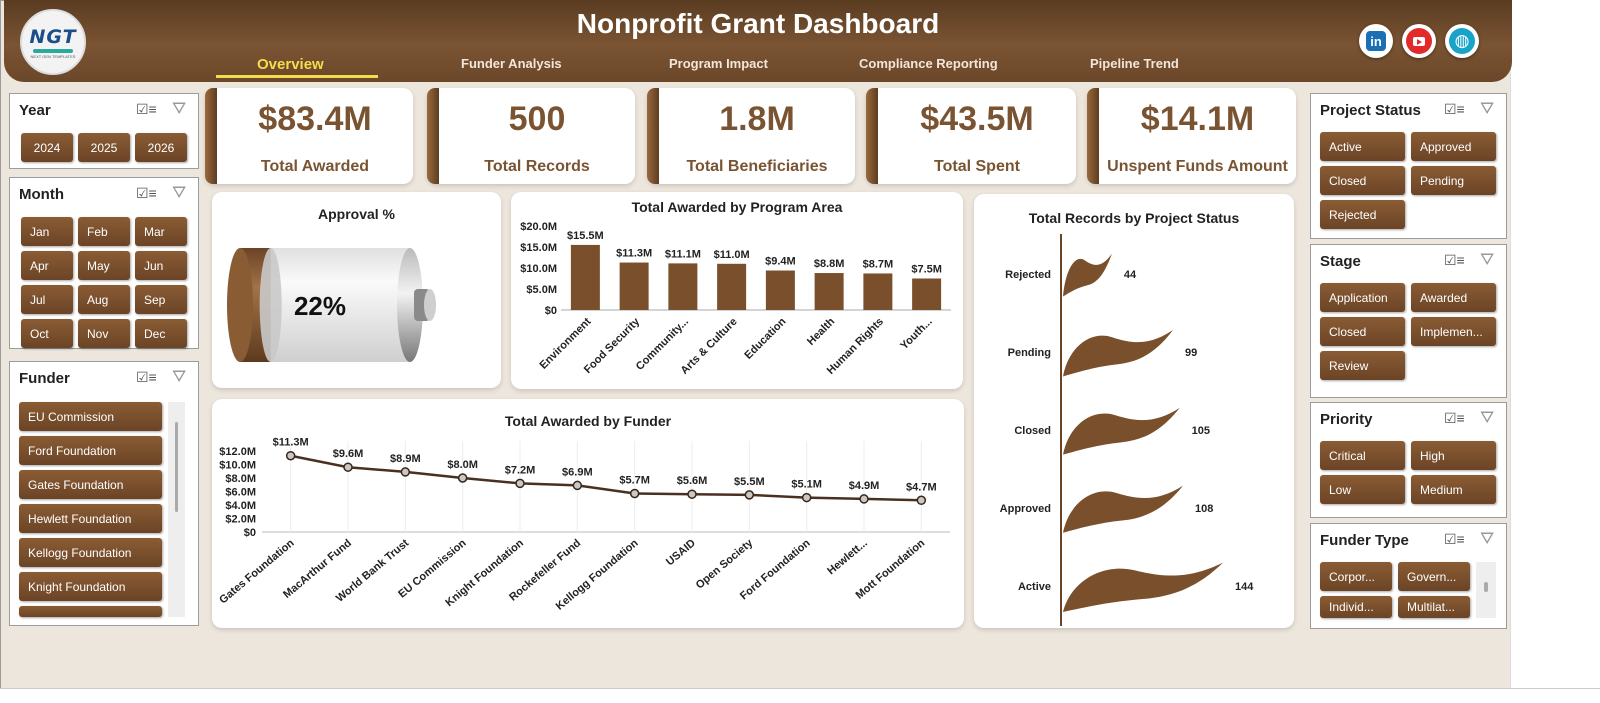 Image resolution: width=1600 pixels, height=703 pixels. Describe the element at coordinates (928, 63) in the screenshot. I see `tab-compliance-reporting: Compliance Reporting` at that location.